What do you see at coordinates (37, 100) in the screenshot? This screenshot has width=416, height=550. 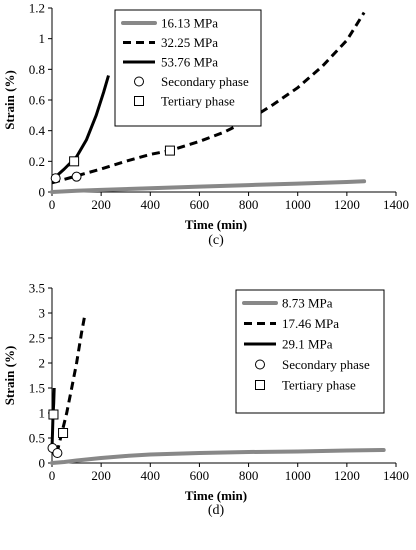 I see `y-tick-label: 0.6` at bounding box center [37, 100].